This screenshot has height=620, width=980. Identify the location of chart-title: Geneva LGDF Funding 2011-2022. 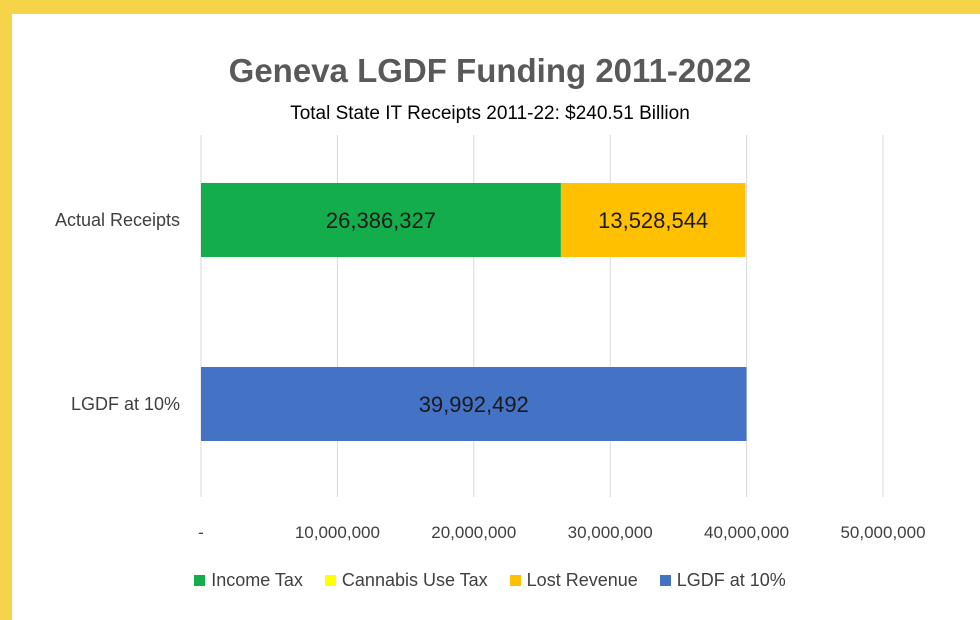
(490, 70).